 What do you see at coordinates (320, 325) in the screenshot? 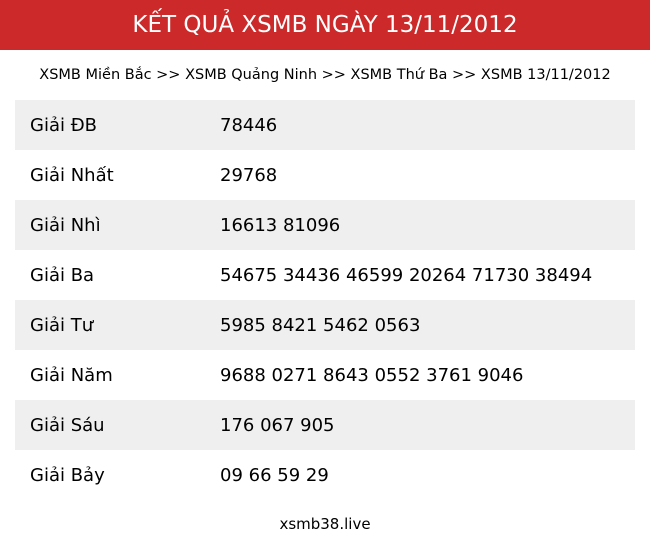
I see `prize-value: 5985 8421 5462 0563` at bounding box center [320, 325].